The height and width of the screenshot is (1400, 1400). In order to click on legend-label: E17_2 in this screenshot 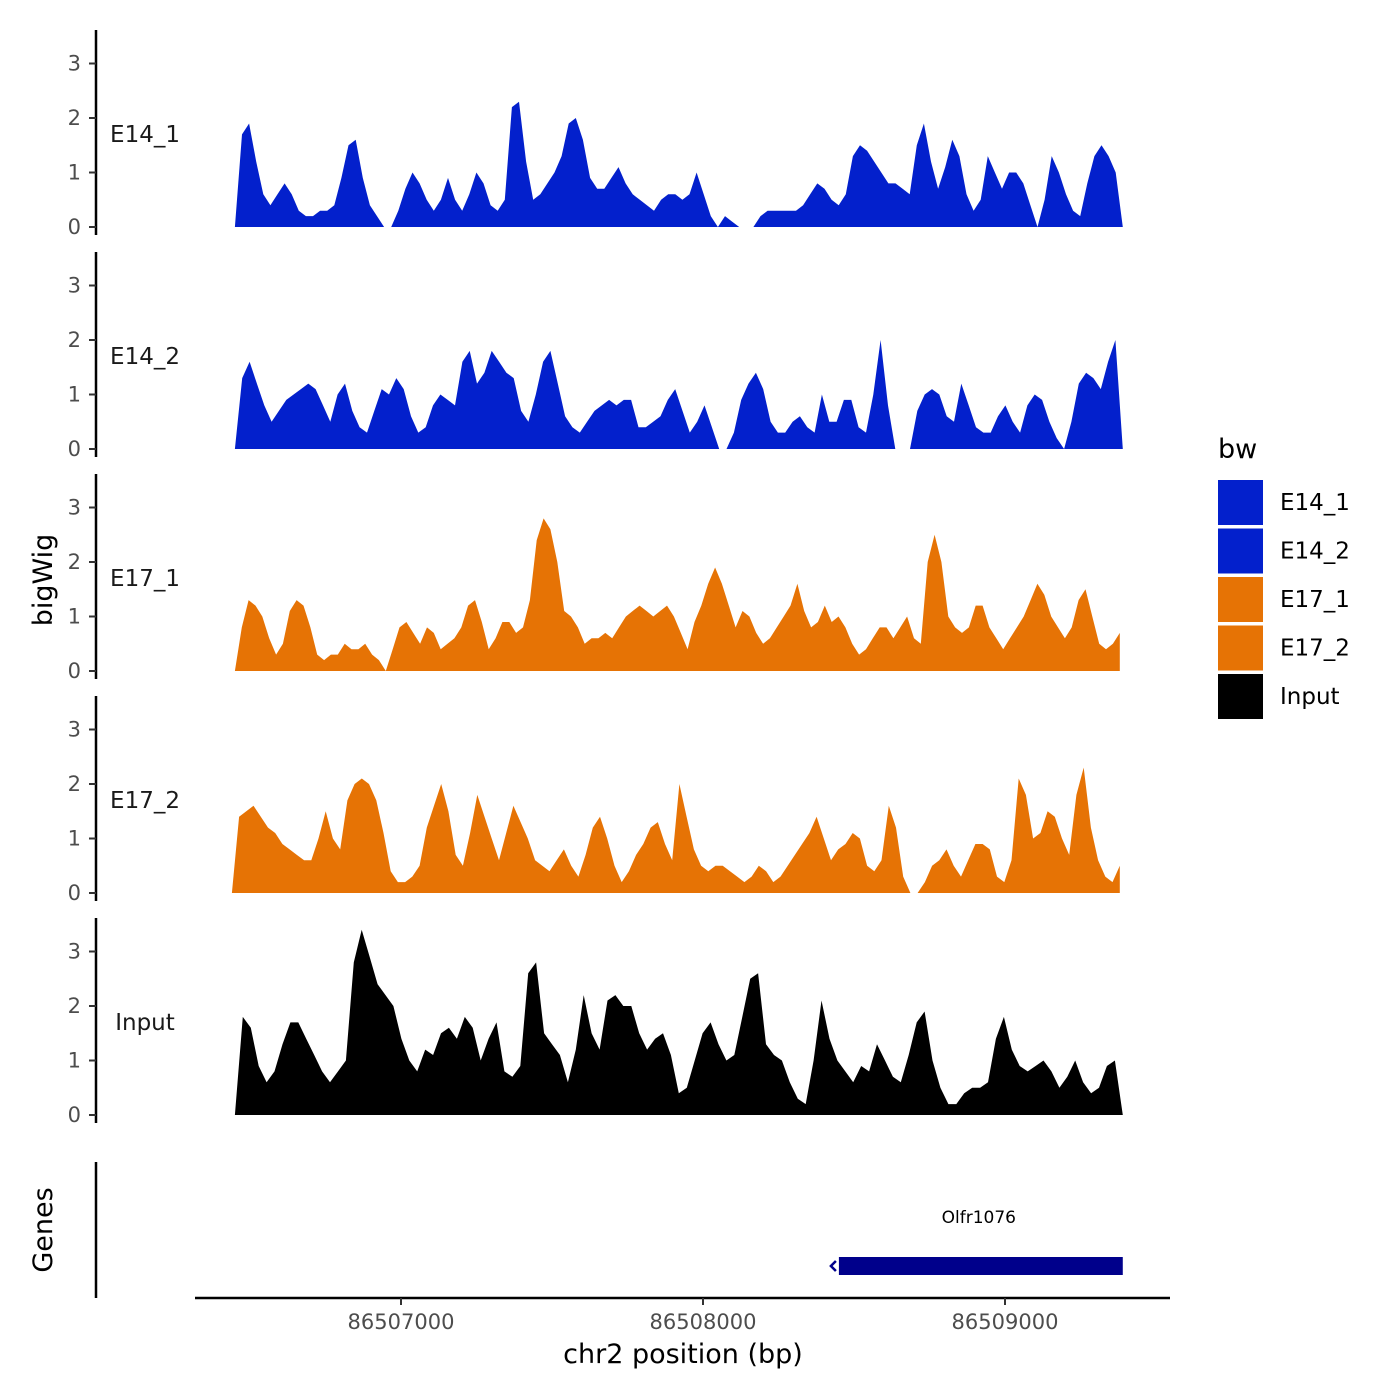, I will do `click(1315, 649)`.